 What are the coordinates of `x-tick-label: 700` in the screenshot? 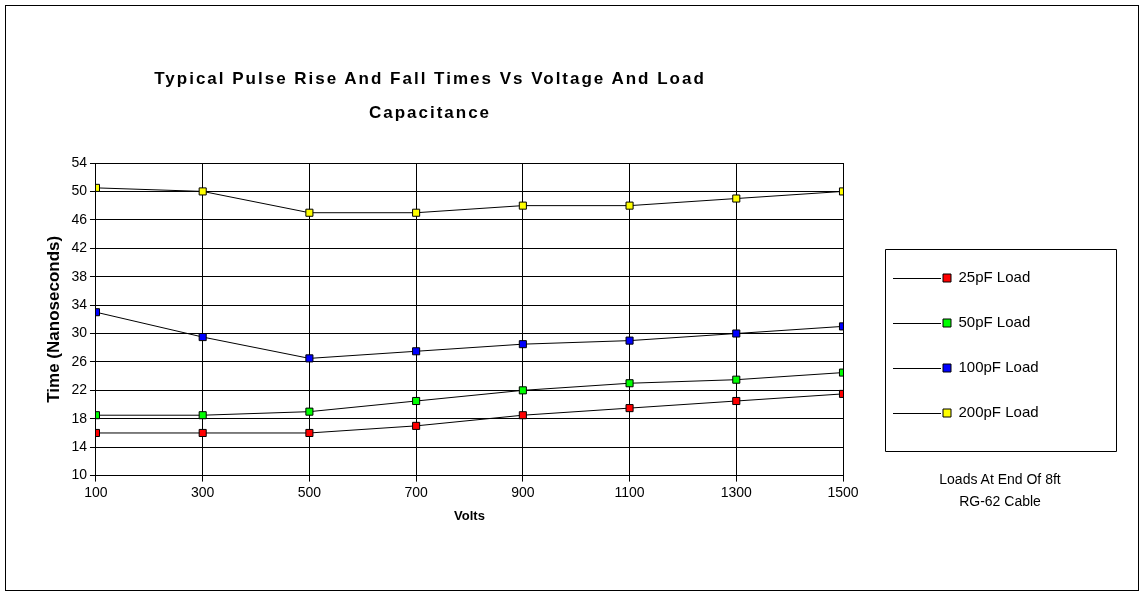 It's located at (416, 491).